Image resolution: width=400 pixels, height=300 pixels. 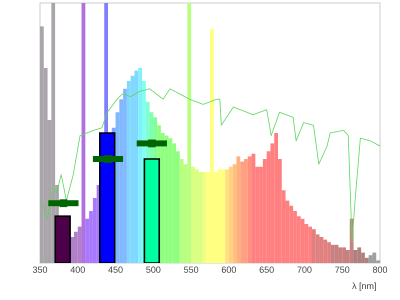 I want to click on x-tick-label: 600, so click(x=229, y=269).